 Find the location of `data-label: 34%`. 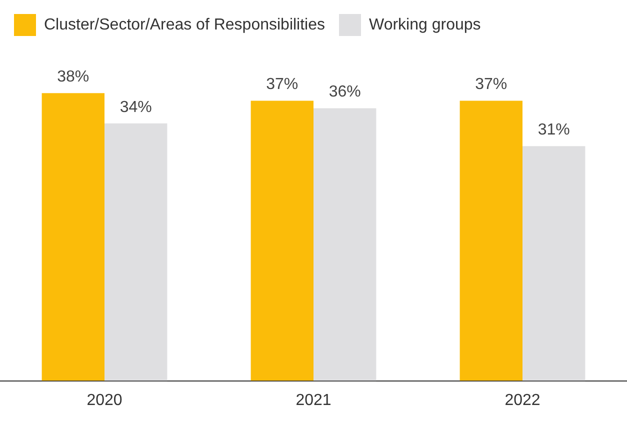

data-label: 34% is located at coordinates (136, 107).